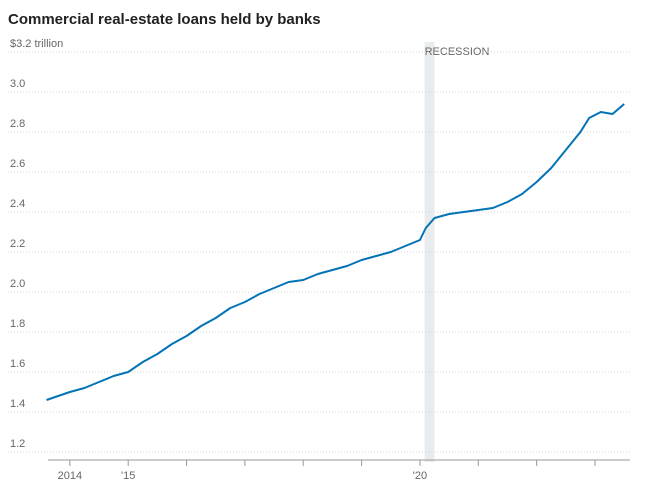 The image size is (654, 497). I want to click on y-tick-label: $3.2 trillion, so click(36, 44).